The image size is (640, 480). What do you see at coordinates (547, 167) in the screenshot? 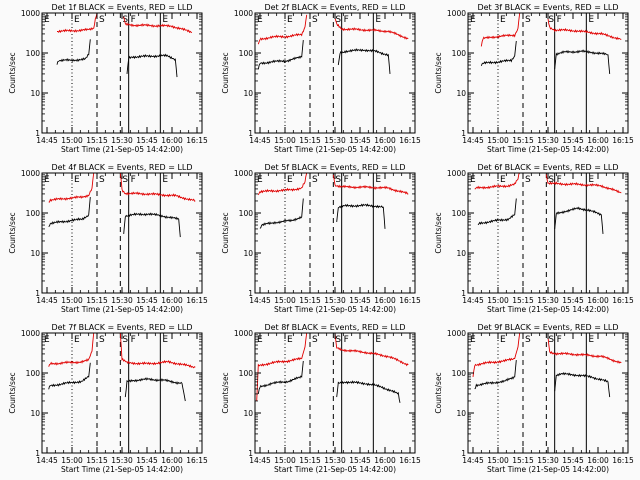
I see `panel-title: Det 6f BLACK = Events, RED = LLD` at bounding box center [547, 167].